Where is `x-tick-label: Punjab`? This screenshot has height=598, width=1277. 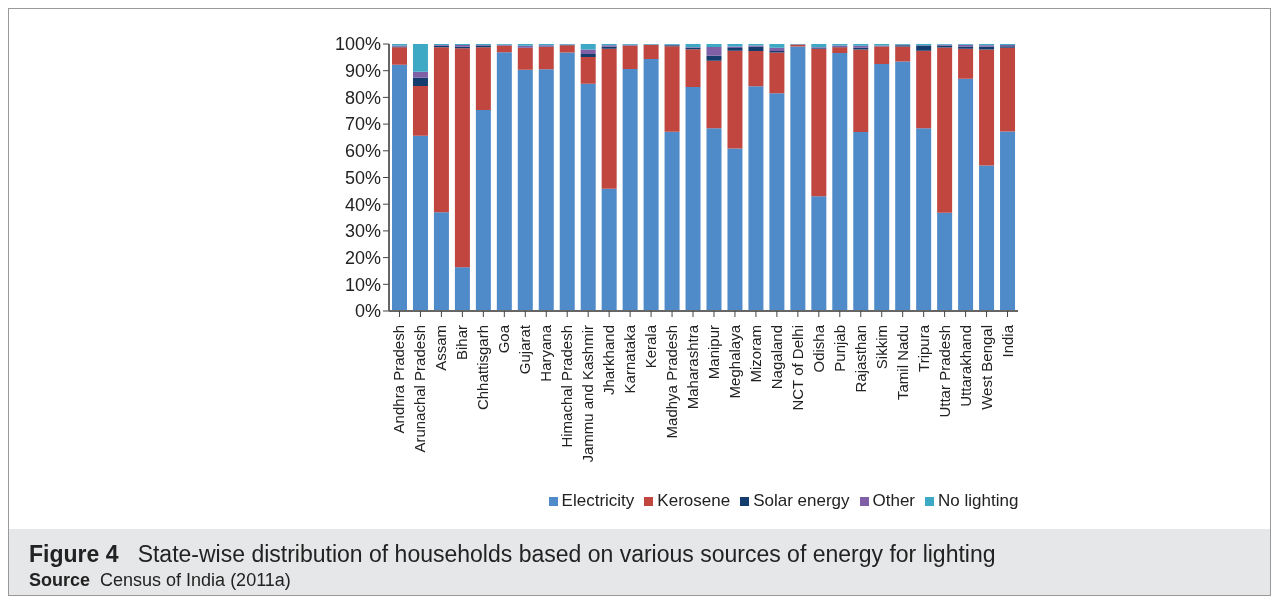 x-tick-label: Punjab is located at coordinates (839, 348).